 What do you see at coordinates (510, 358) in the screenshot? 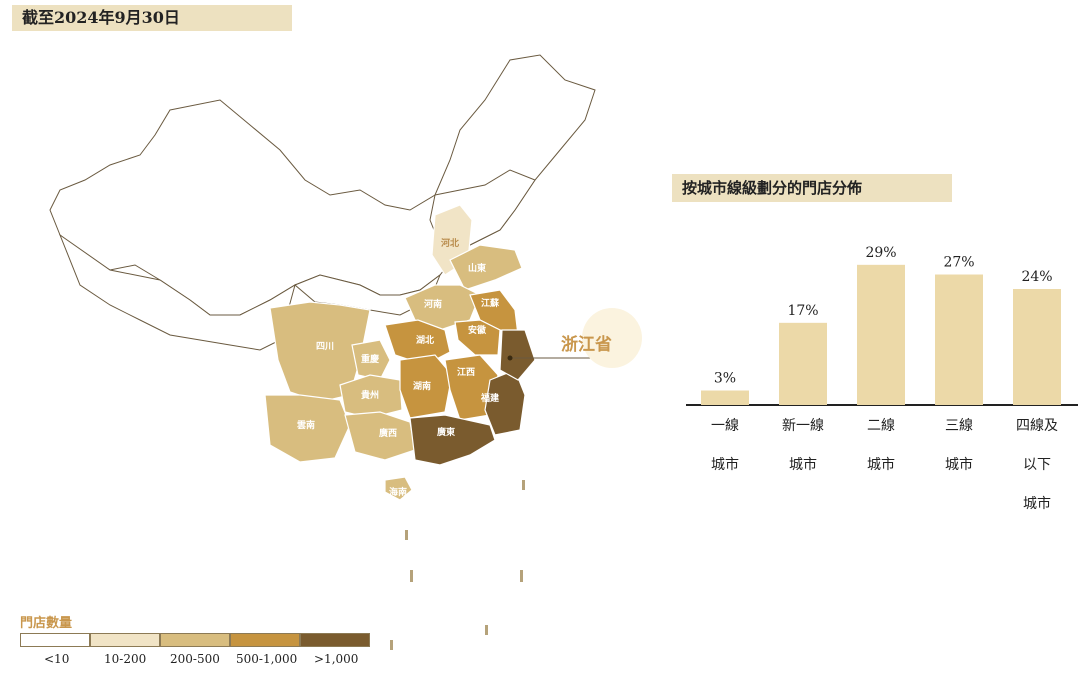
I see `callout-dot` at bounding box center [510, 358].